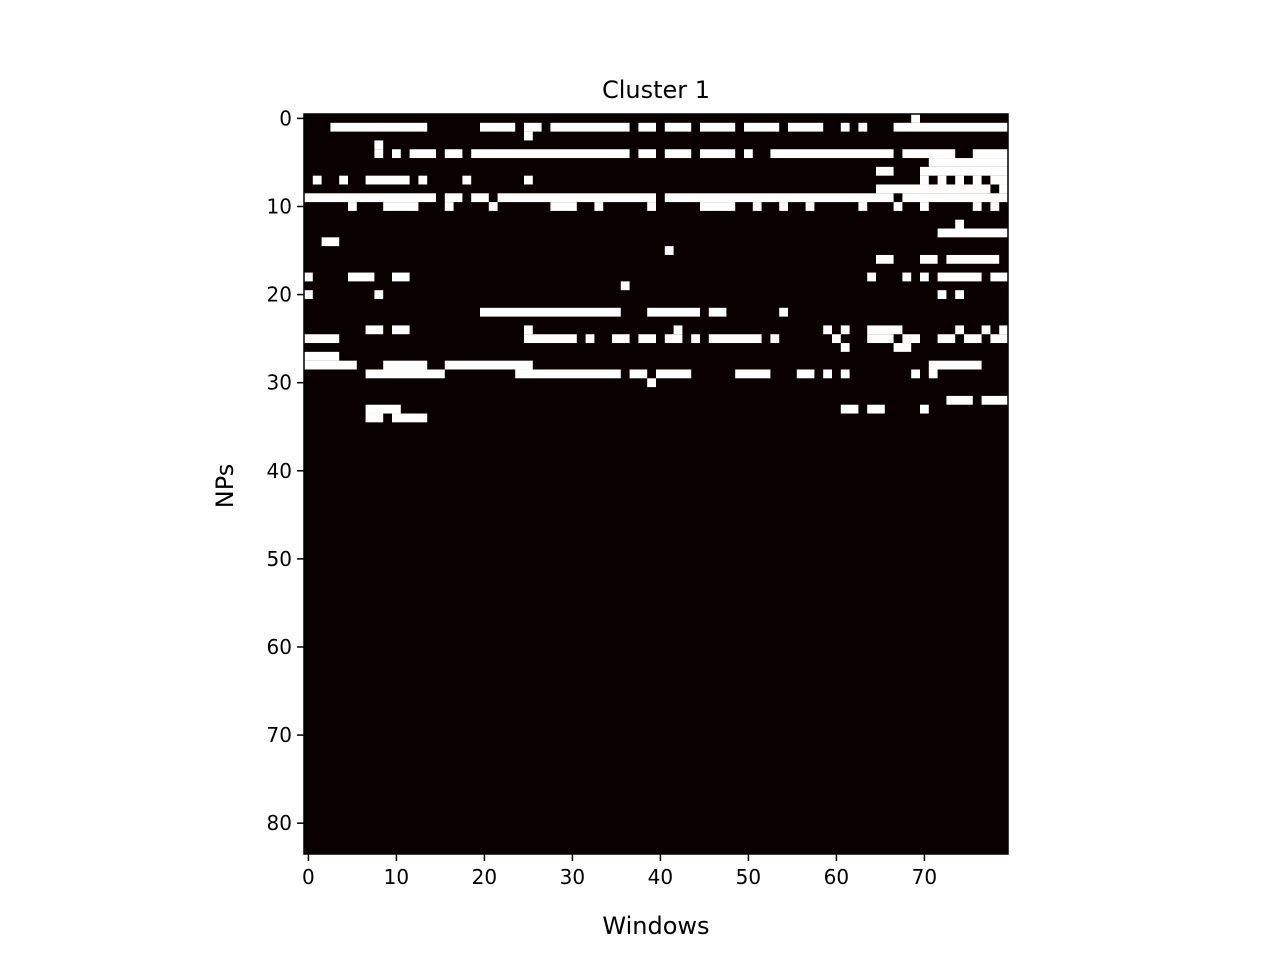  I want to click on heatmap-cell-run-r34-c10, so click(410, 418).